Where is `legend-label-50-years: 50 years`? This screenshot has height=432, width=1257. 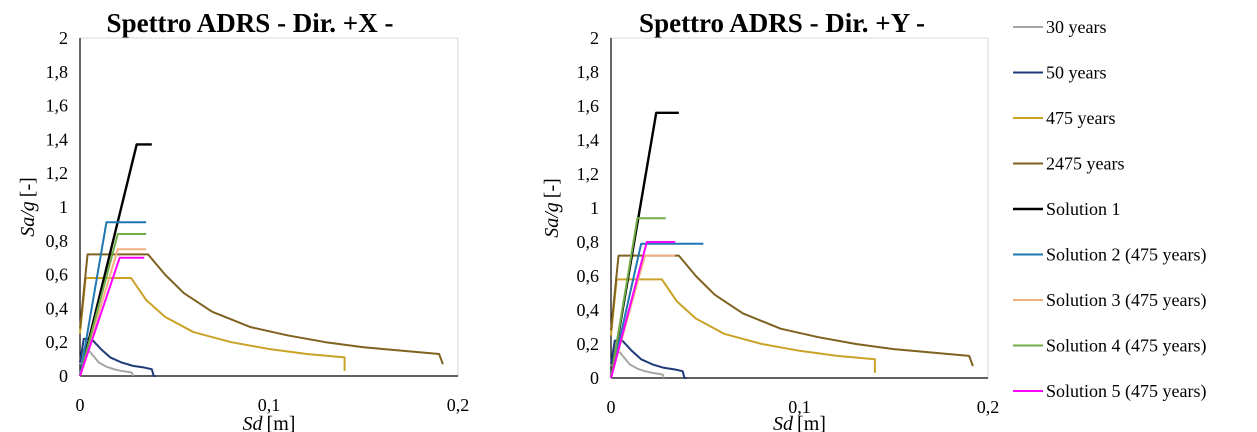 legend-label-50-years: 50 years is located at coordinates (1076, 73).